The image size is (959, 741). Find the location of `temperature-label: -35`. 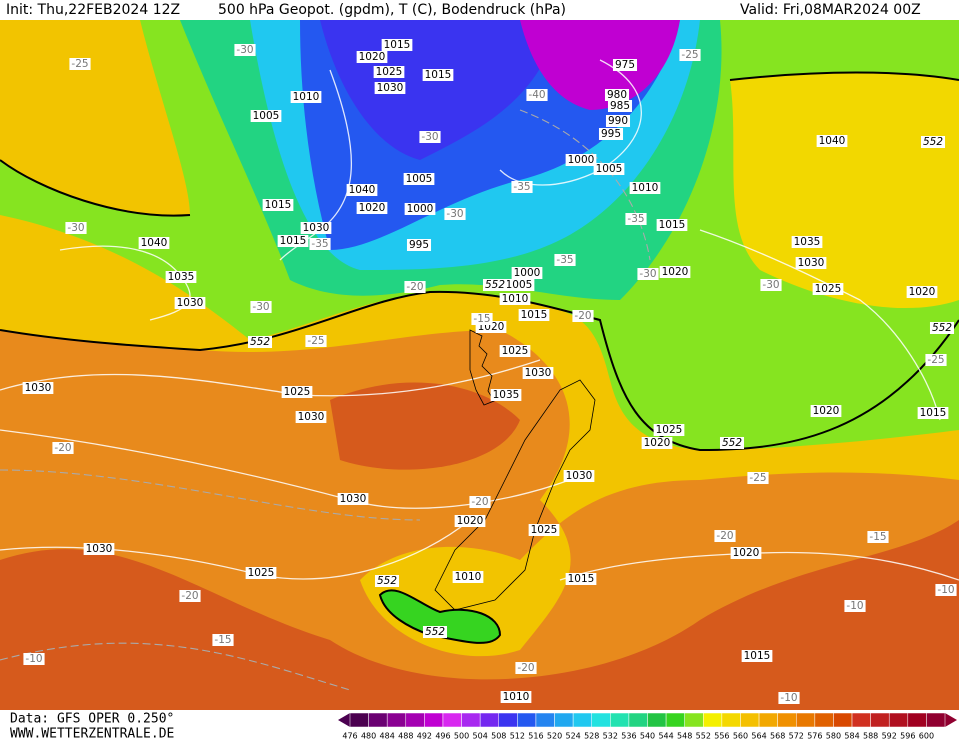

temperature-label: -35 is located at coordinates (564, 260).